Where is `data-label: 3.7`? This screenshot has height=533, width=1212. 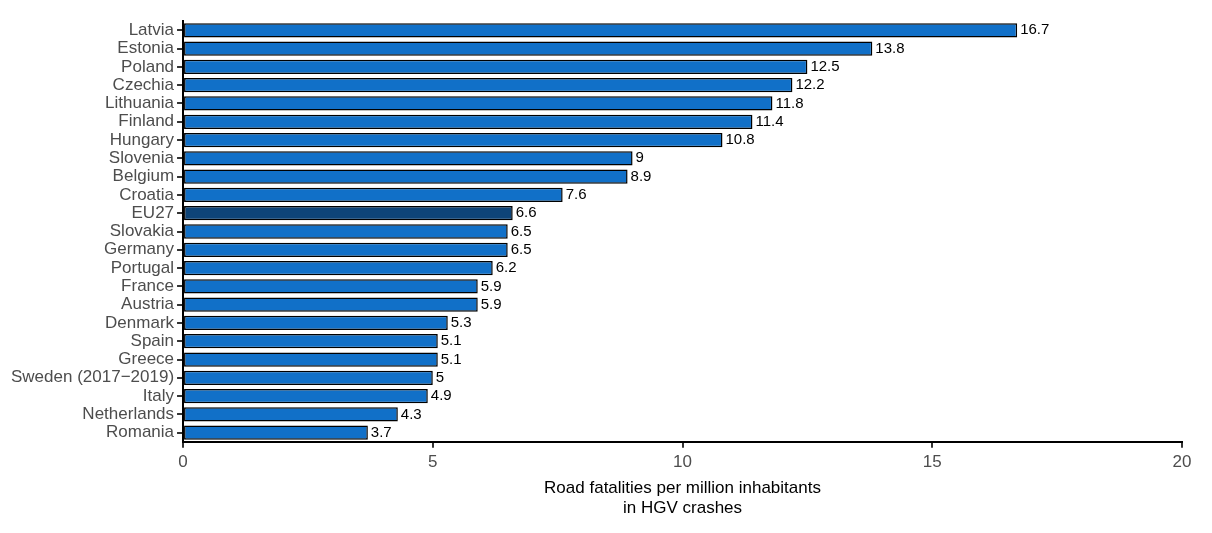
data-label: 3.7 is located at coordinates (381, 431).